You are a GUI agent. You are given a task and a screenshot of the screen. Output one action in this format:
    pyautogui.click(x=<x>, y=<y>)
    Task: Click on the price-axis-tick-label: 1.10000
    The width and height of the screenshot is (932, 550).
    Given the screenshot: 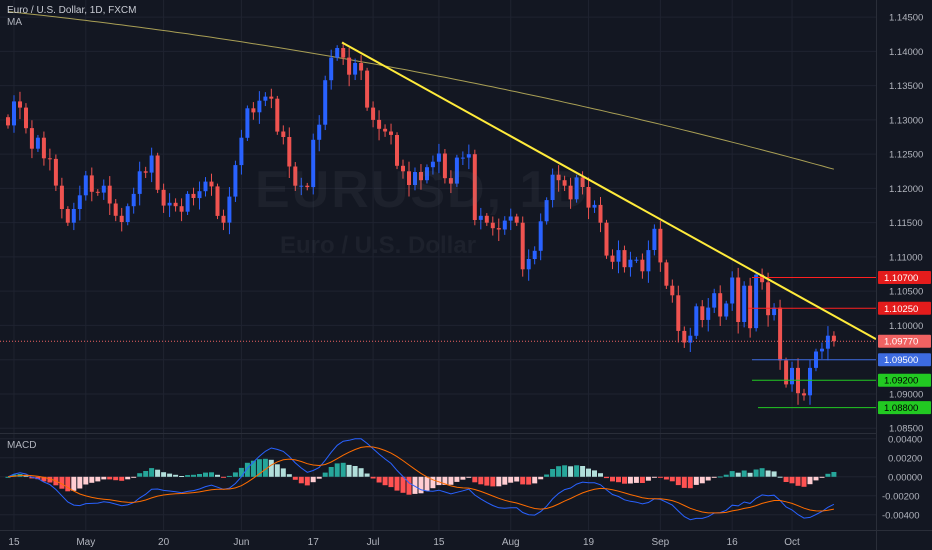 What is the action you would take?
    pyautogui.click(x=906, y=326)
    